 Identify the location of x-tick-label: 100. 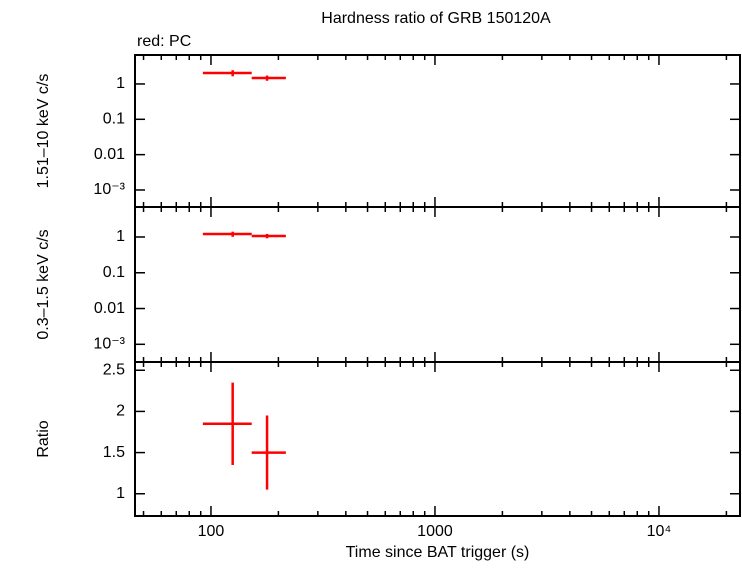
(211, 531).